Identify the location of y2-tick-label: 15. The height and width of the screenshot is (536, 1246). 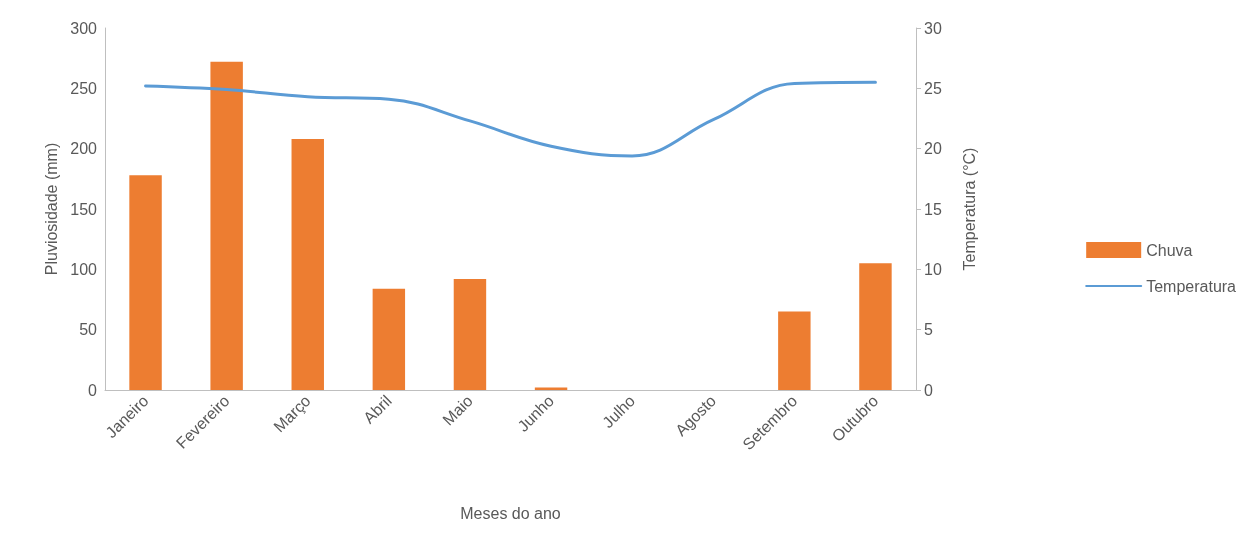
(933, 209).